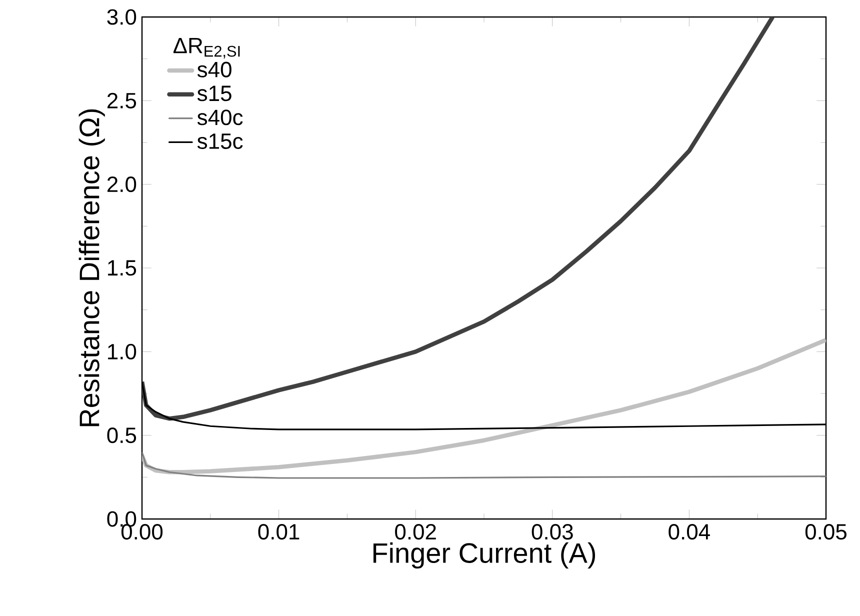  What do you see at coordinates (91, 267) in the screenshot?
I see `y-axis-title: Resistance Difference (Ω)` at bounding box center [91, 267].